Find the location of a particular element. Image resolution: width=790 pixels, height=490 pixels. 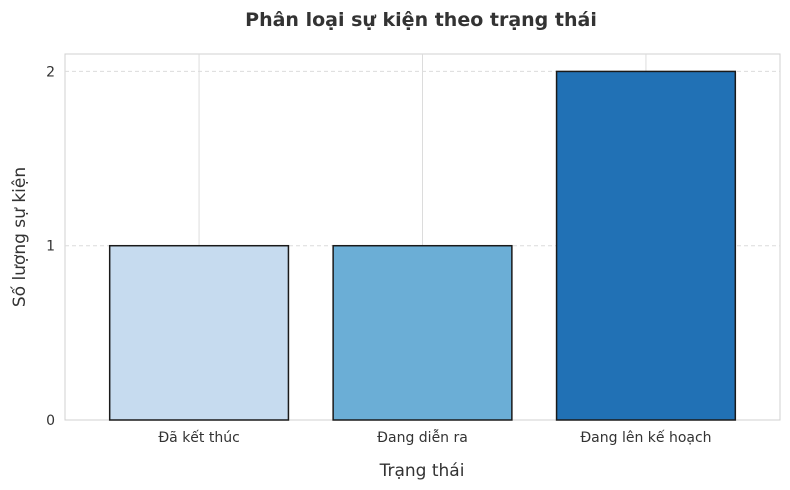

y-tick-label: 0 is located at coordinates (50, 421).